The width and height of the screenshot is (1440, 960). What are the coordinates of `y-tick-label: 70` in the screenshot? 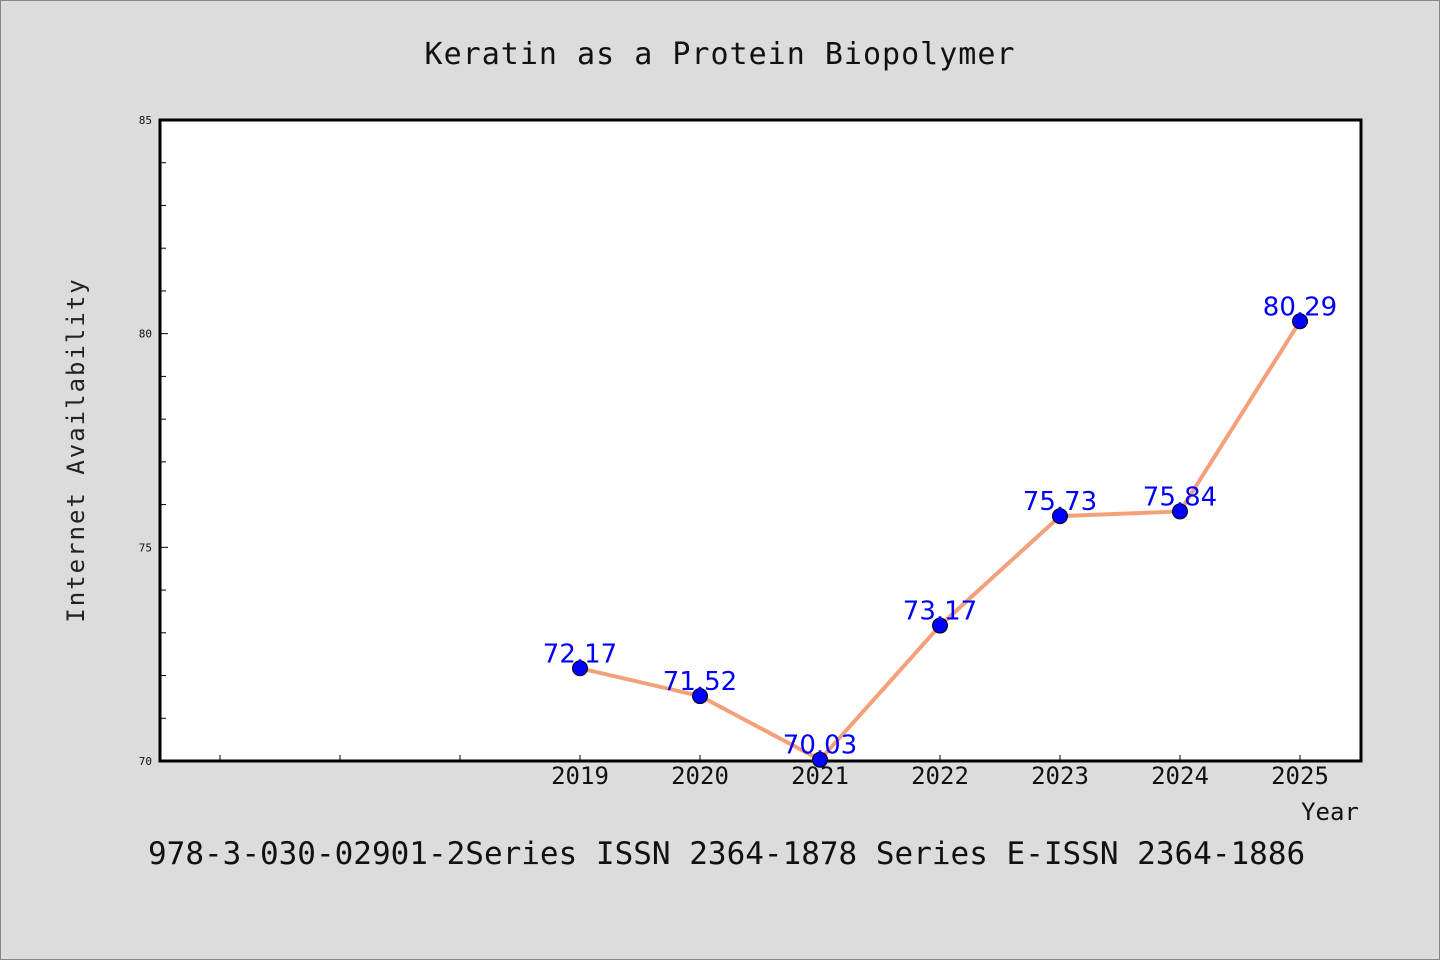 It's located at (145, 761).